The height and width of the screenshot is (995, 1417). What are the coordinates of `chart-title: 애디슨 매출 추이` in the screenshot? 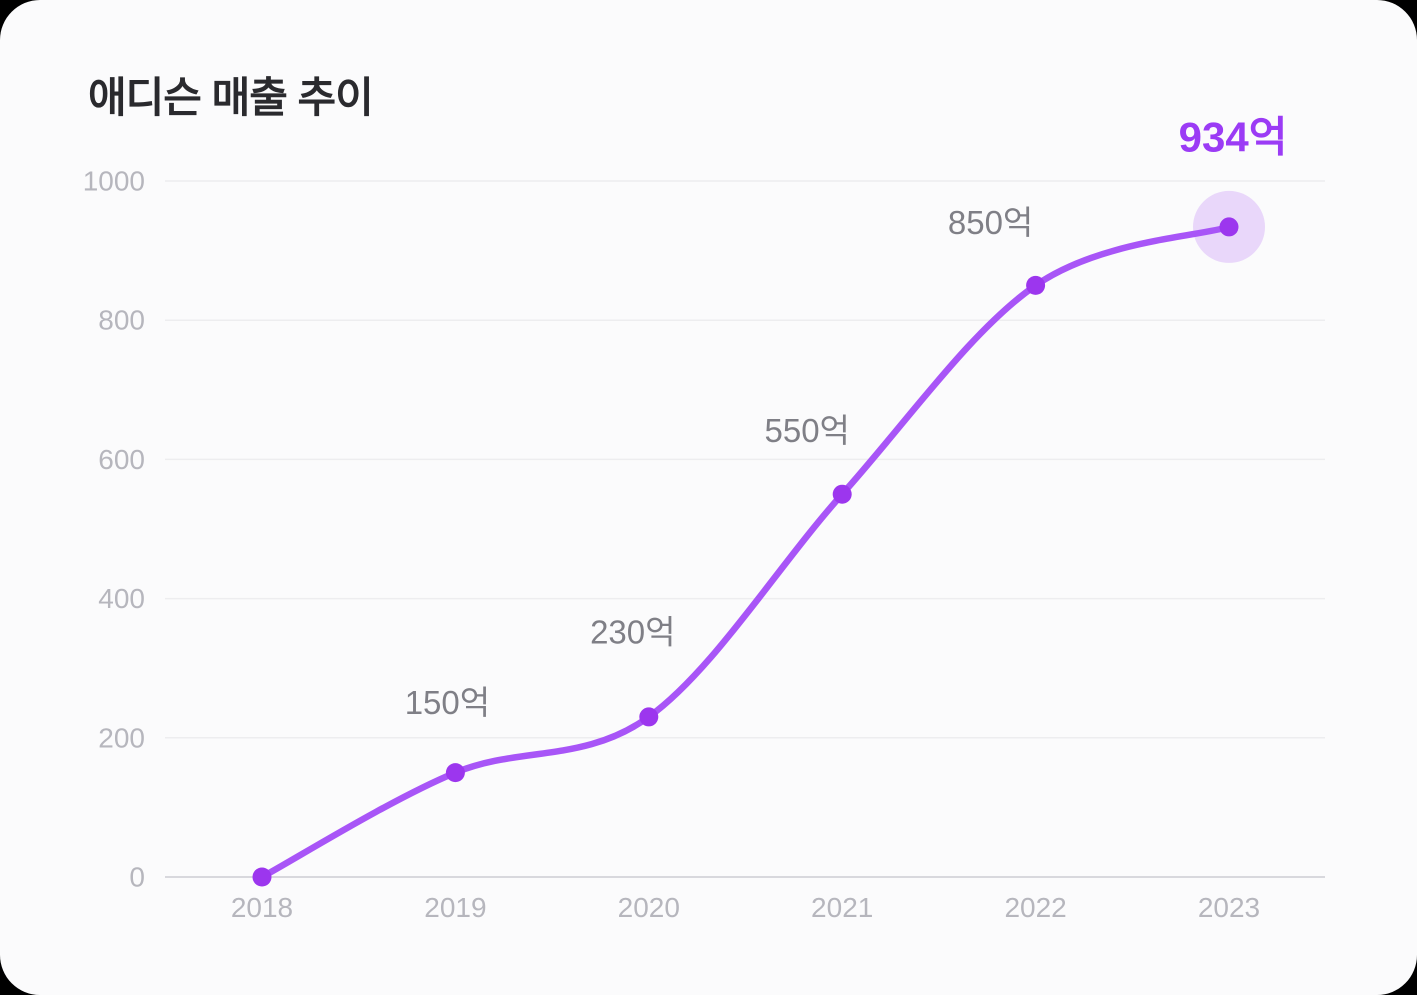 It's located at (231, 97).